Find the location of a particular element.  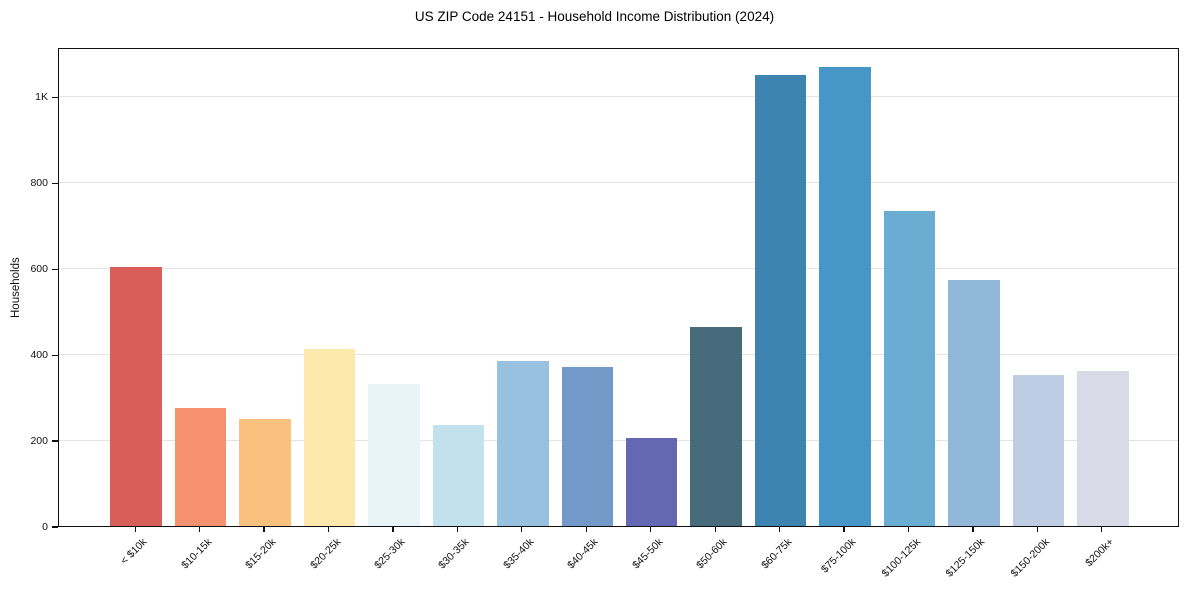

y-tick-label: 600 is located at coordinates (39, 269).